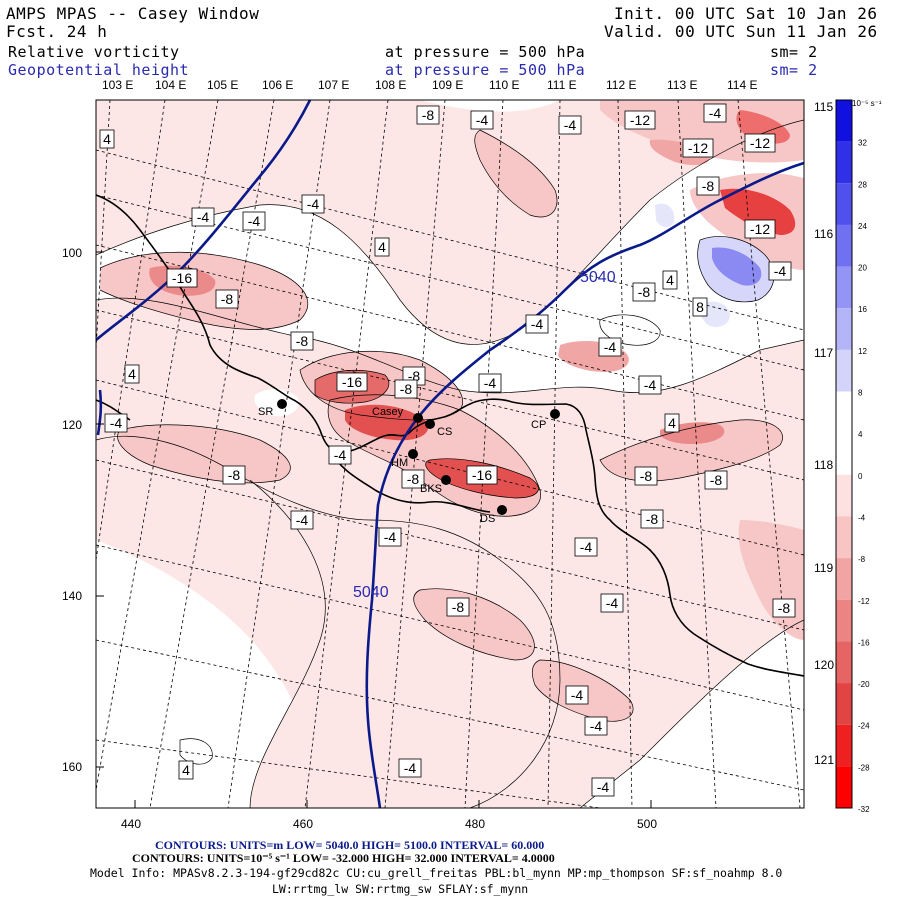 The width and height of the screenshot is (900, 900). Describe the element at coordinates (131, 824) in the screenshot. I see `x-tick-label: 440` at that location.